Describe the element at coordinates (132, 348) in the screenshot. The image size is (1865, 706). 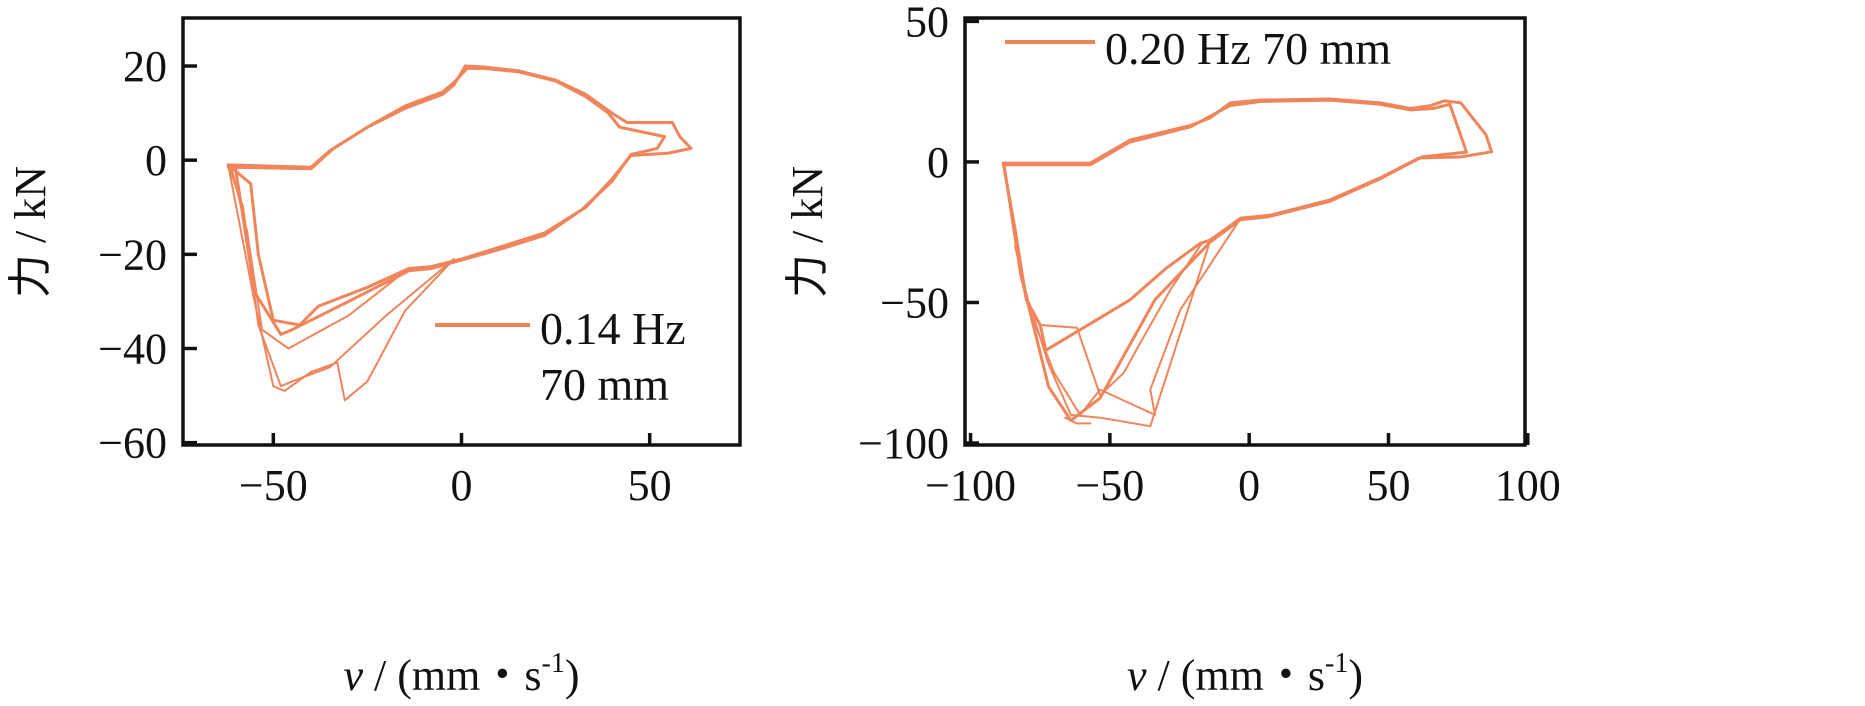
I see `y-tick-label: −40` at that location.